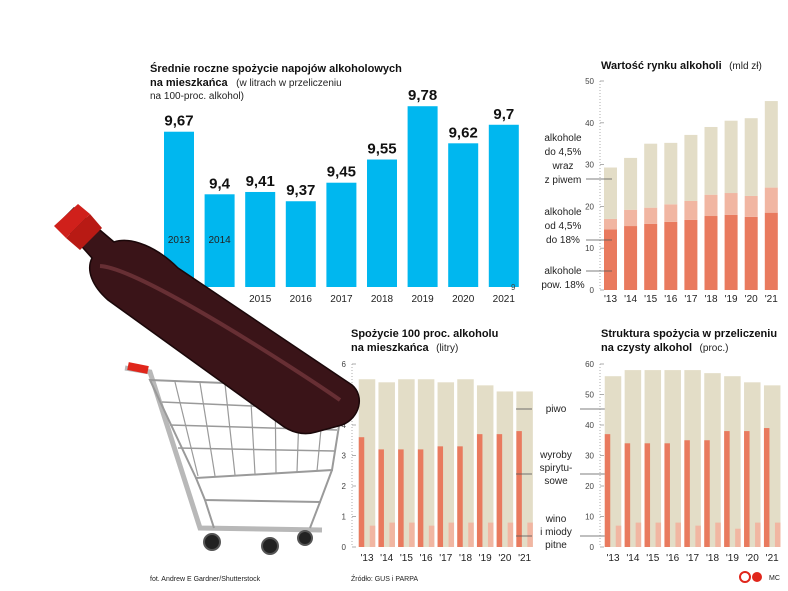 This screenshot has width=788, height=591. Describe the element at coordinates (562, 166) in the screenshot. I see `chart2-legend-label: wraz` at that location.